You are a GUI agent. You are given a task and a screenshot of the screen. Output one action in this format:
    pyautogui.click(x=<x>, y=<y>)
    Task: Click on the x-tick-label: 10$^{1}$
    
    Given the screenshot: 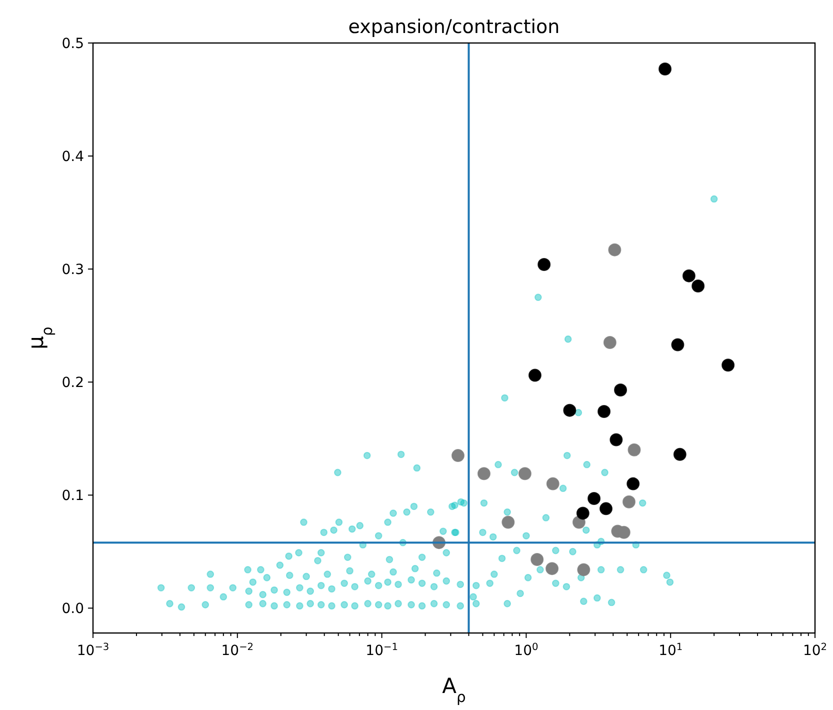 What is the action you would take?
    pyautogui.click(x=670, y=650)
    